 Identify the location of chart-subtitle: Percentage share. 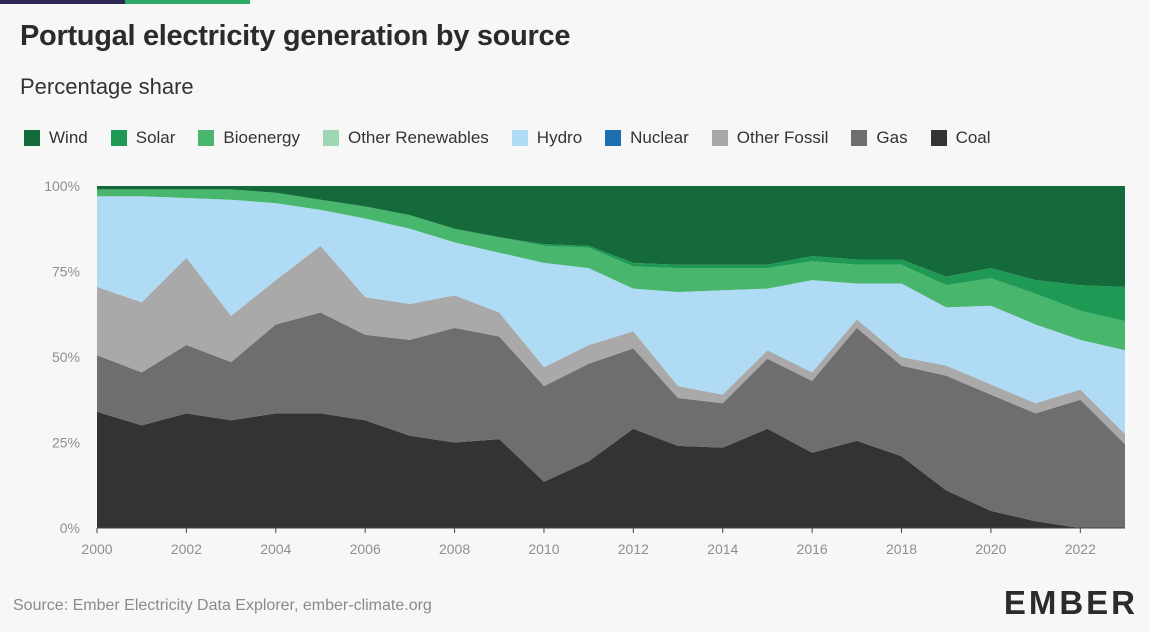
(107, 86).